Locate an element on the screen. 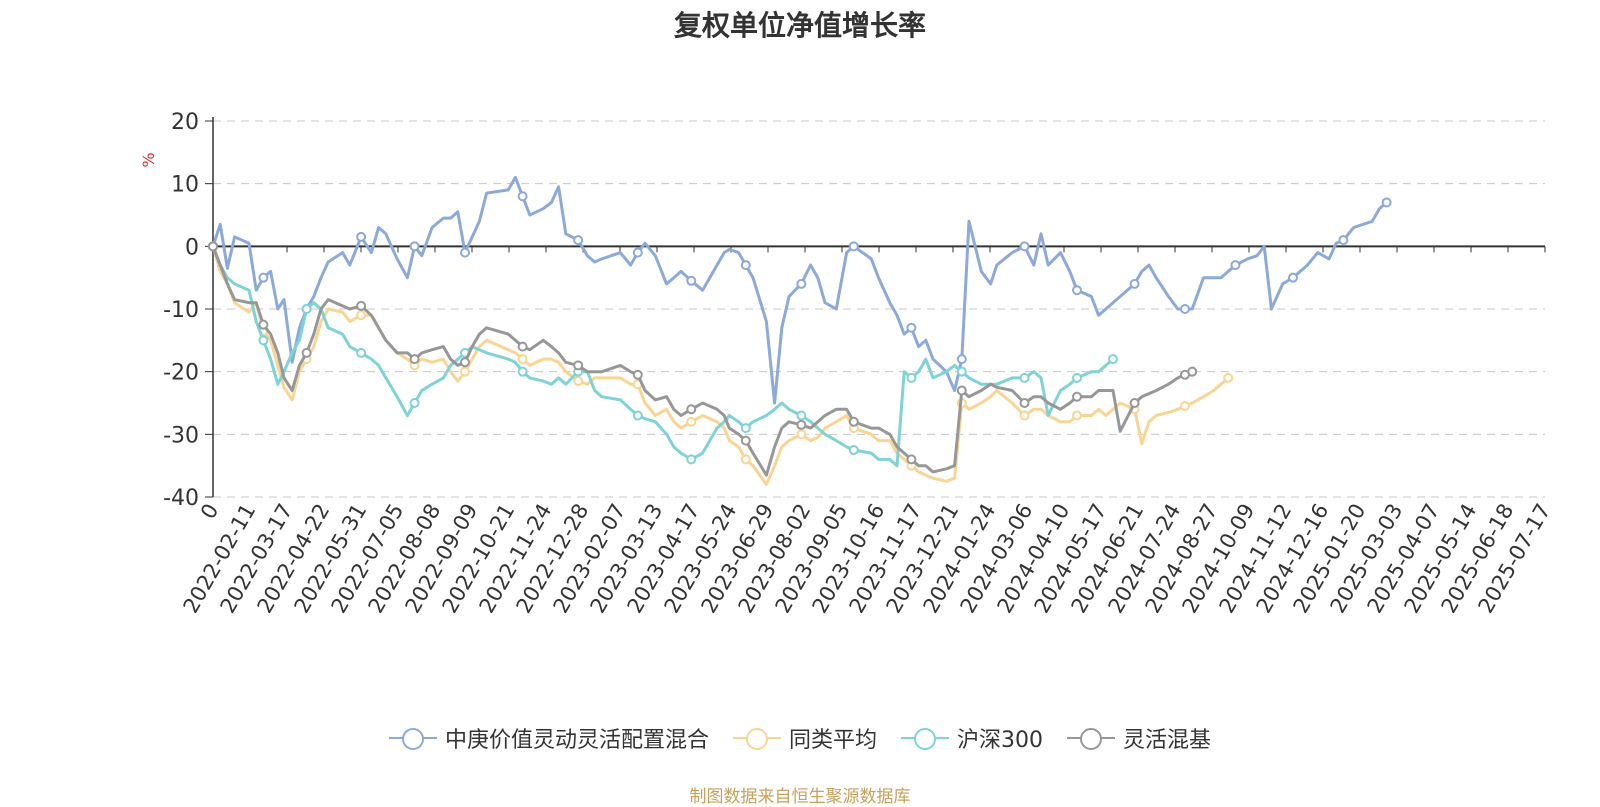 Image resolution: width=1600 pixels, height=807 pixels. legend-label: 同类平均 is located at coordinates (832, 740).